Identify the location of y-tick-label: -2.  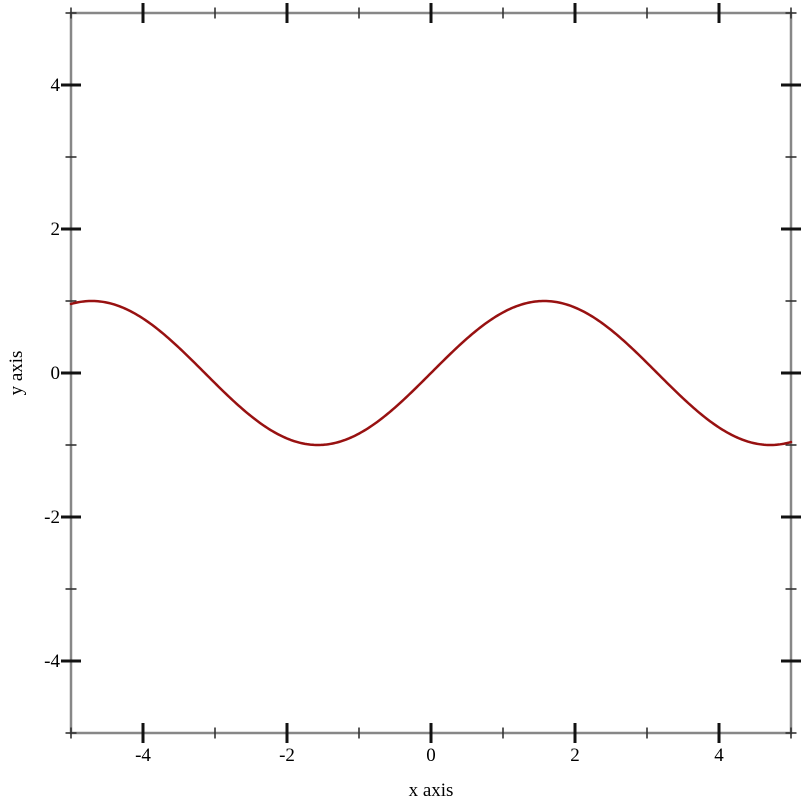
(52, 517).